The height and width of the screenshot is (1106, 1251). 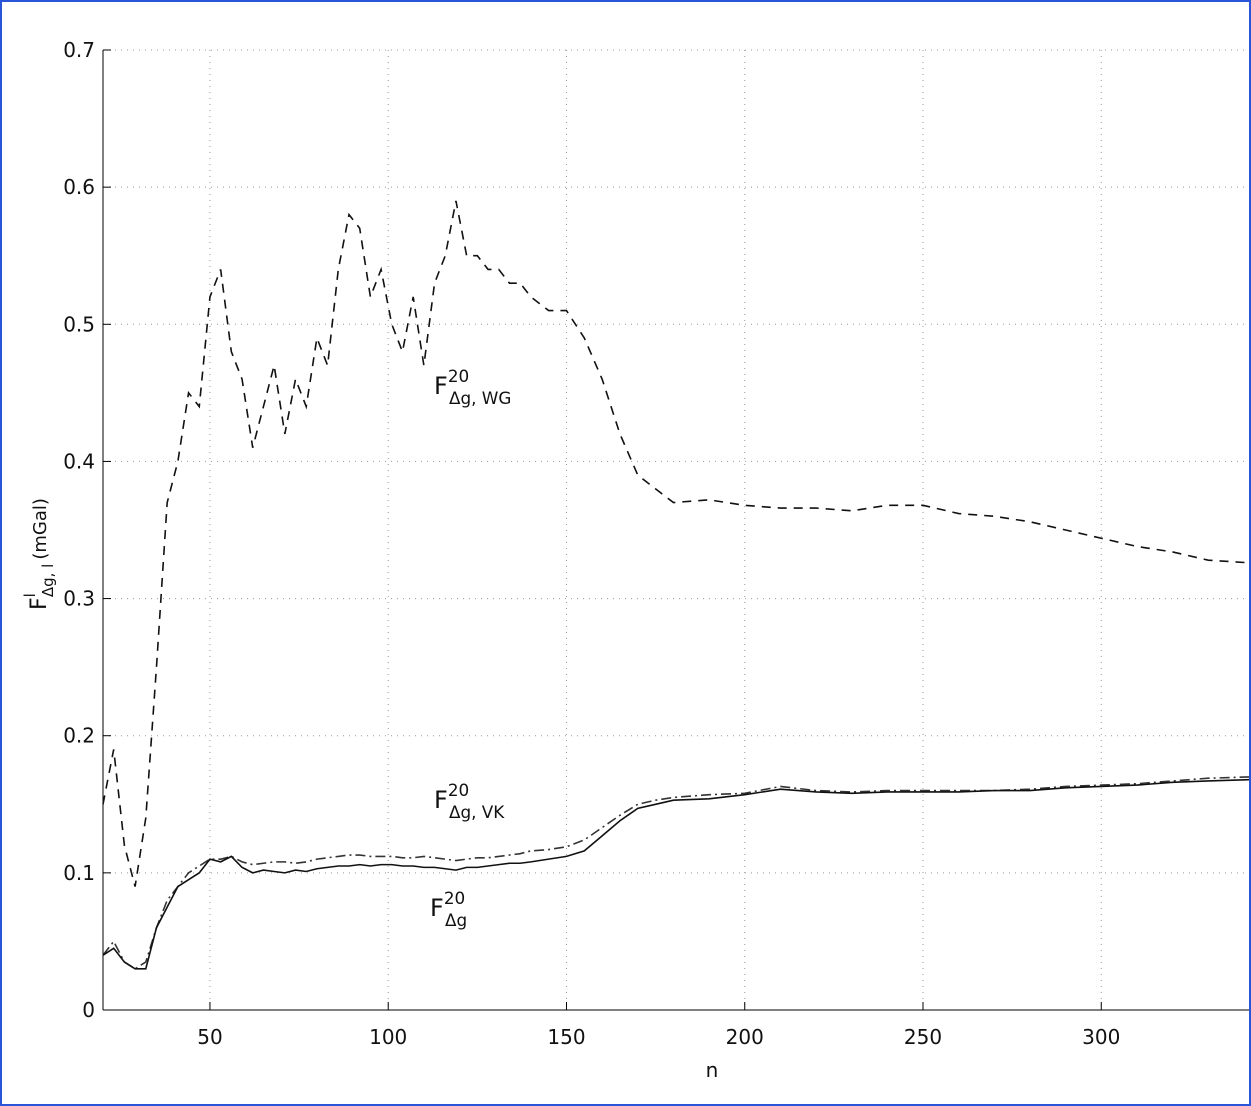 I want to click on y-label-sup: l, so click(x=30, y=595).